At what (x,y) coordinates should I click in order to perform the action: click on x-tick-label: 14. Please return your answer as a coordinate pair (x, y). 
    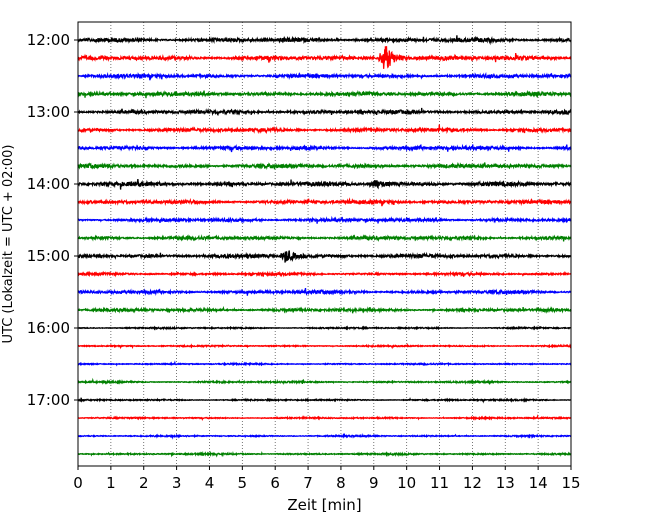
    Looking at the image, I should click on (538, 483).